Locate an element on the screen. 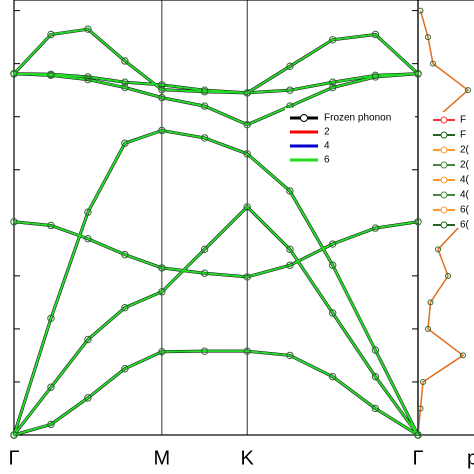 The height and width of the screenshot is (474, 474). dos-panel: FF 2(2(4(4(6(6(p is located at coordinates (446, 238).